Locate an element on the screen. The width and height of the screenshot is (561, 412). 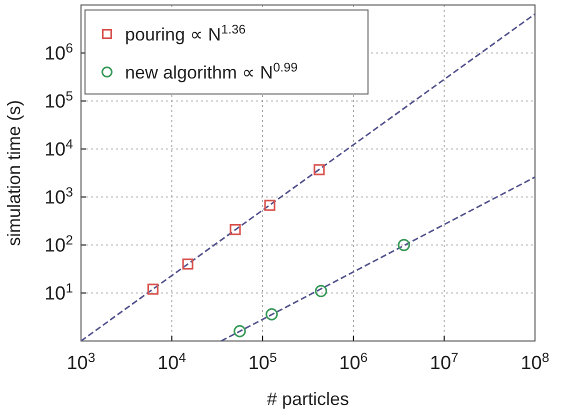
y-tick-label: 10$^{4}$ is located at coordinates (58, 148).